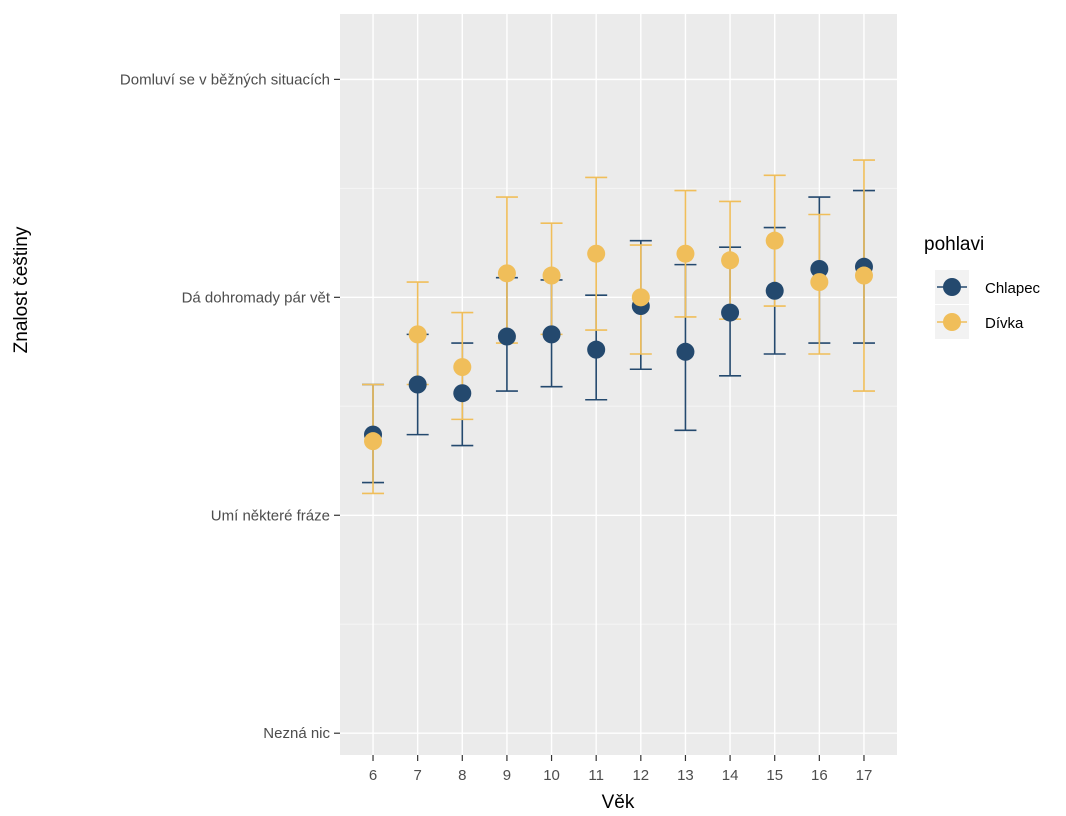 Image resolution: width=1066 pixels, height=816 pixels. Describe the element at coordinates (296, 733) in the screenshot. I see `y-tick-label: Nezná nic` at that location.